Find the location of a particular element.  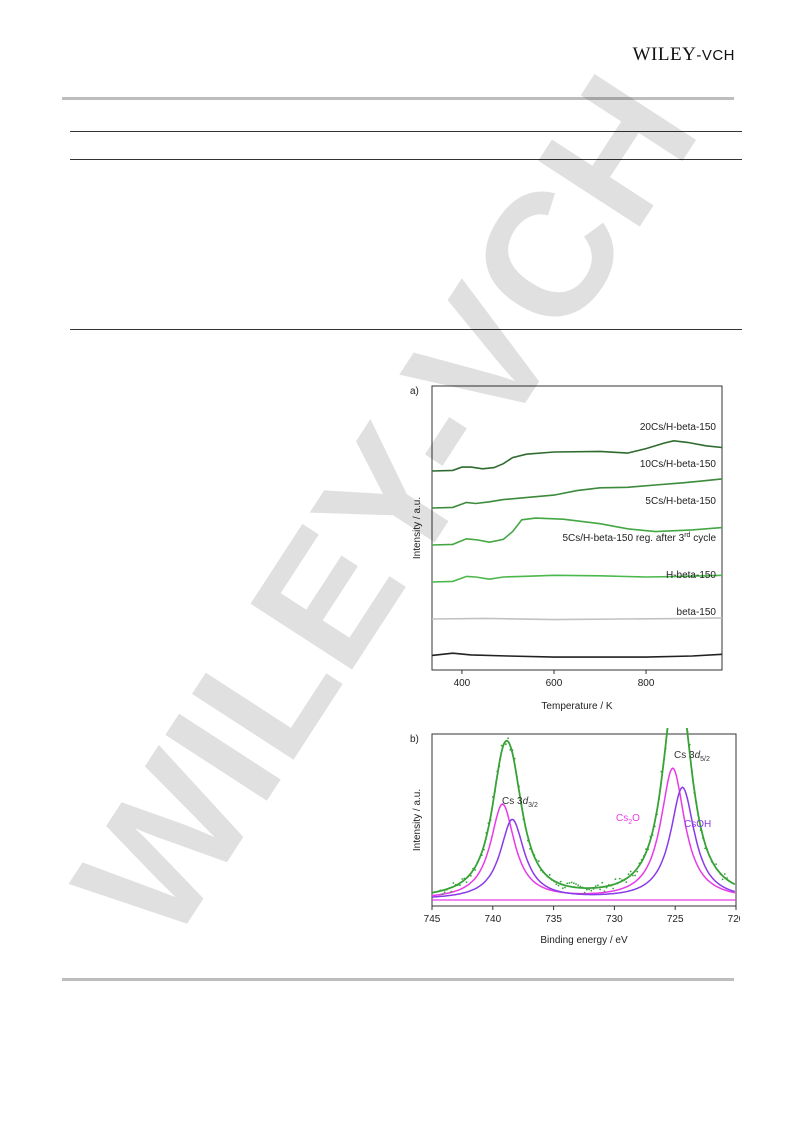

panel-b-tick-label-1: 740 is located at coordinates (492, 919).